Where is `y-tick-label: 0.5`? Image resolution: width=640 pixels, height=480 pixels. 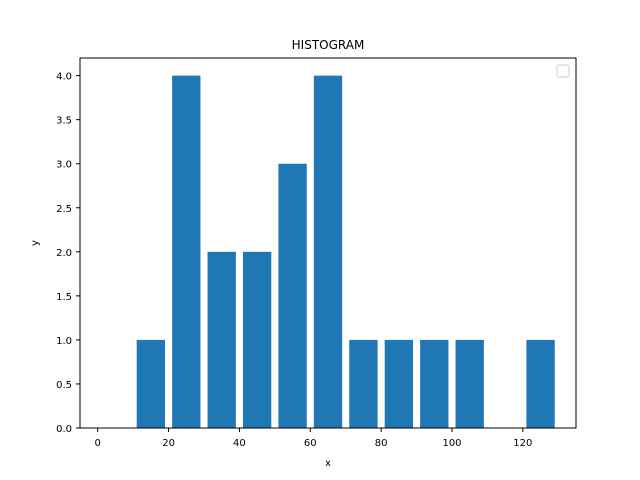
y-tick-label: 0.5 is located at coordinates (64, 385).